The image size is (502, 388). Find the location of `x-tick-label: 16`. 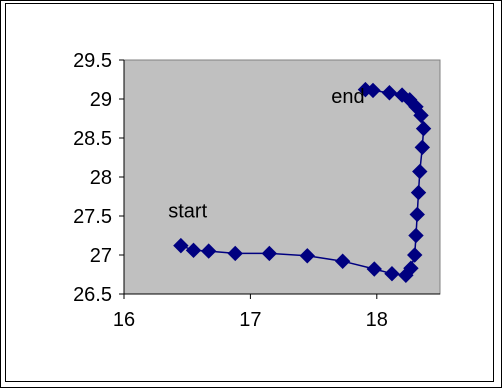

x-tick-label: 16 is located at coordinates (124, 320).